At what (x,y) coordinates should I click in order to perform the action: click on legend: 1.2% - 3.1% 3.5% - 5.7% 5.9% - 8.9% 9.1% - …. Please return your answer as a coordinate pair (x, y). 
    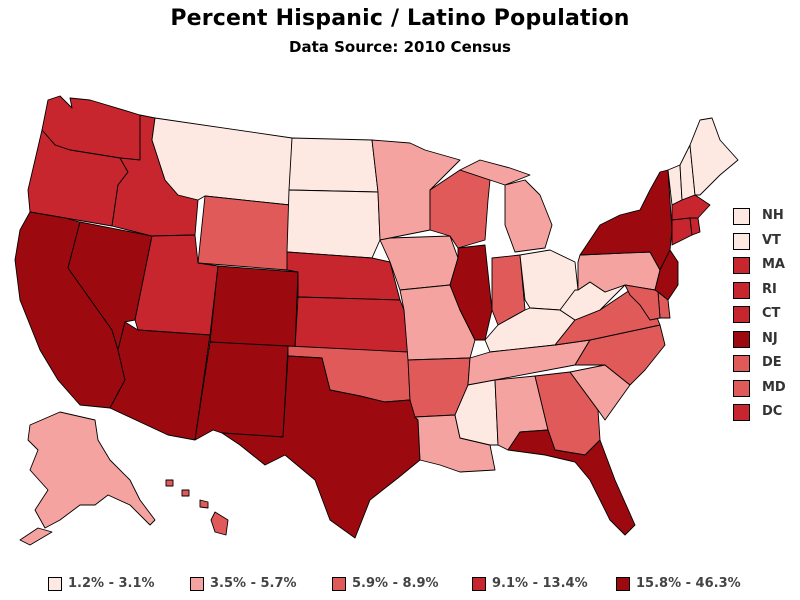
    Looking at the image, I should click on (400, 585).